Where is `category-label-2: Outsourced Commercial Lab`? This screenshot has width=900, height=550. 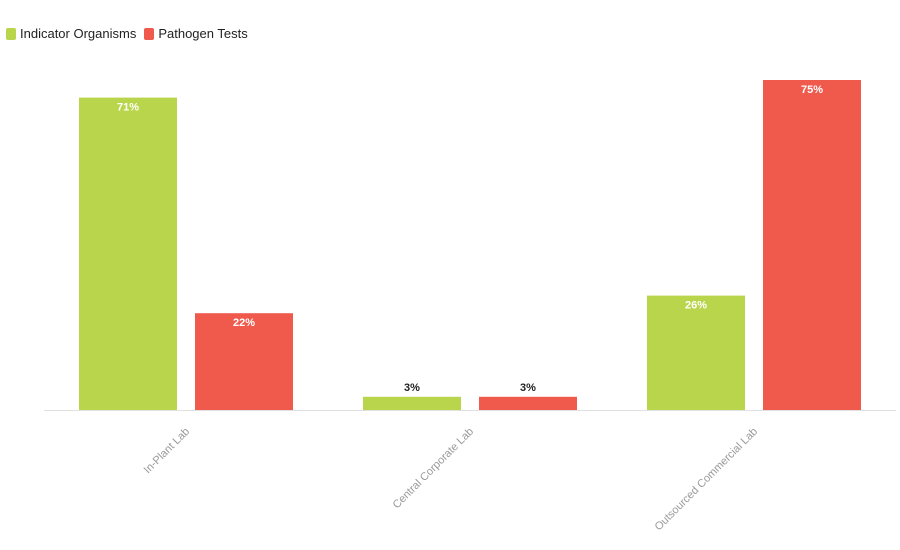
category-label-2: Outsourced Commercial Lab is located at coordinates (706, 479).